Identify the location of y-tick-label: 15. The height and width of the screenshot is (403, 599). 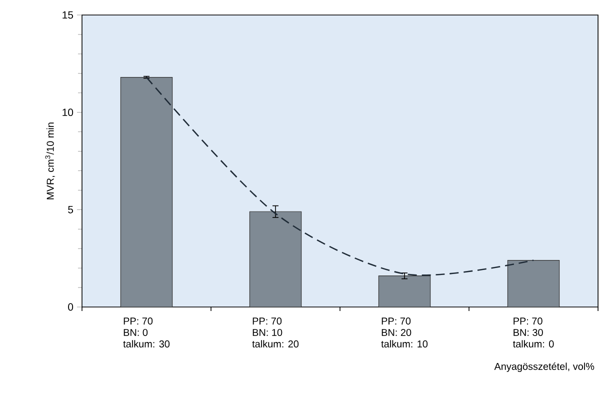
(68, 15).